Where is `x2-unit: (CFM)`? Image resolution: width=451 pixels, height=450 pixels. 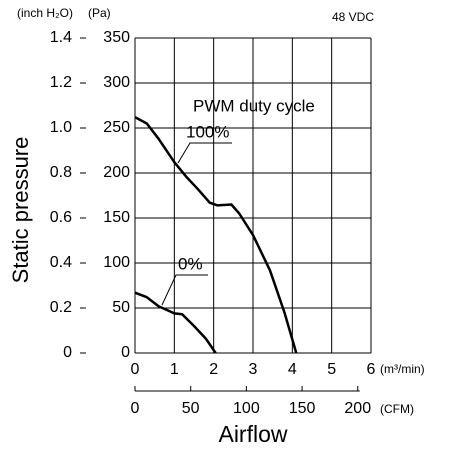
x2-unit: (CFM) is located at coordinates (397, 409).